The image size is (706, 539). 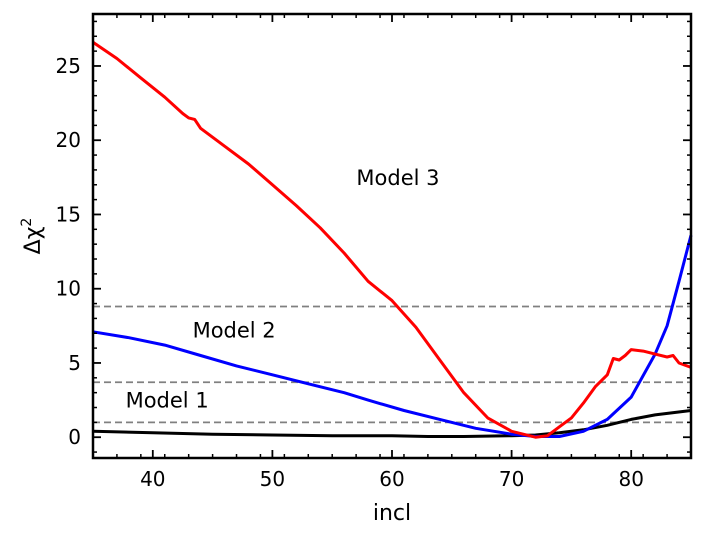 I want to click on y-axis-label: Δχ2, so click(x=32, y=236).